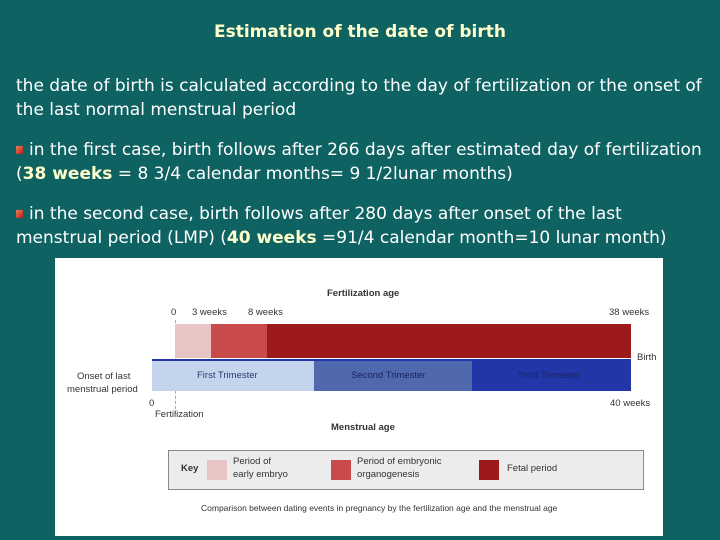 This screenshot has height=540, width=720. I want to click on onset-label-line1: Onset of last, so click(104, 376).